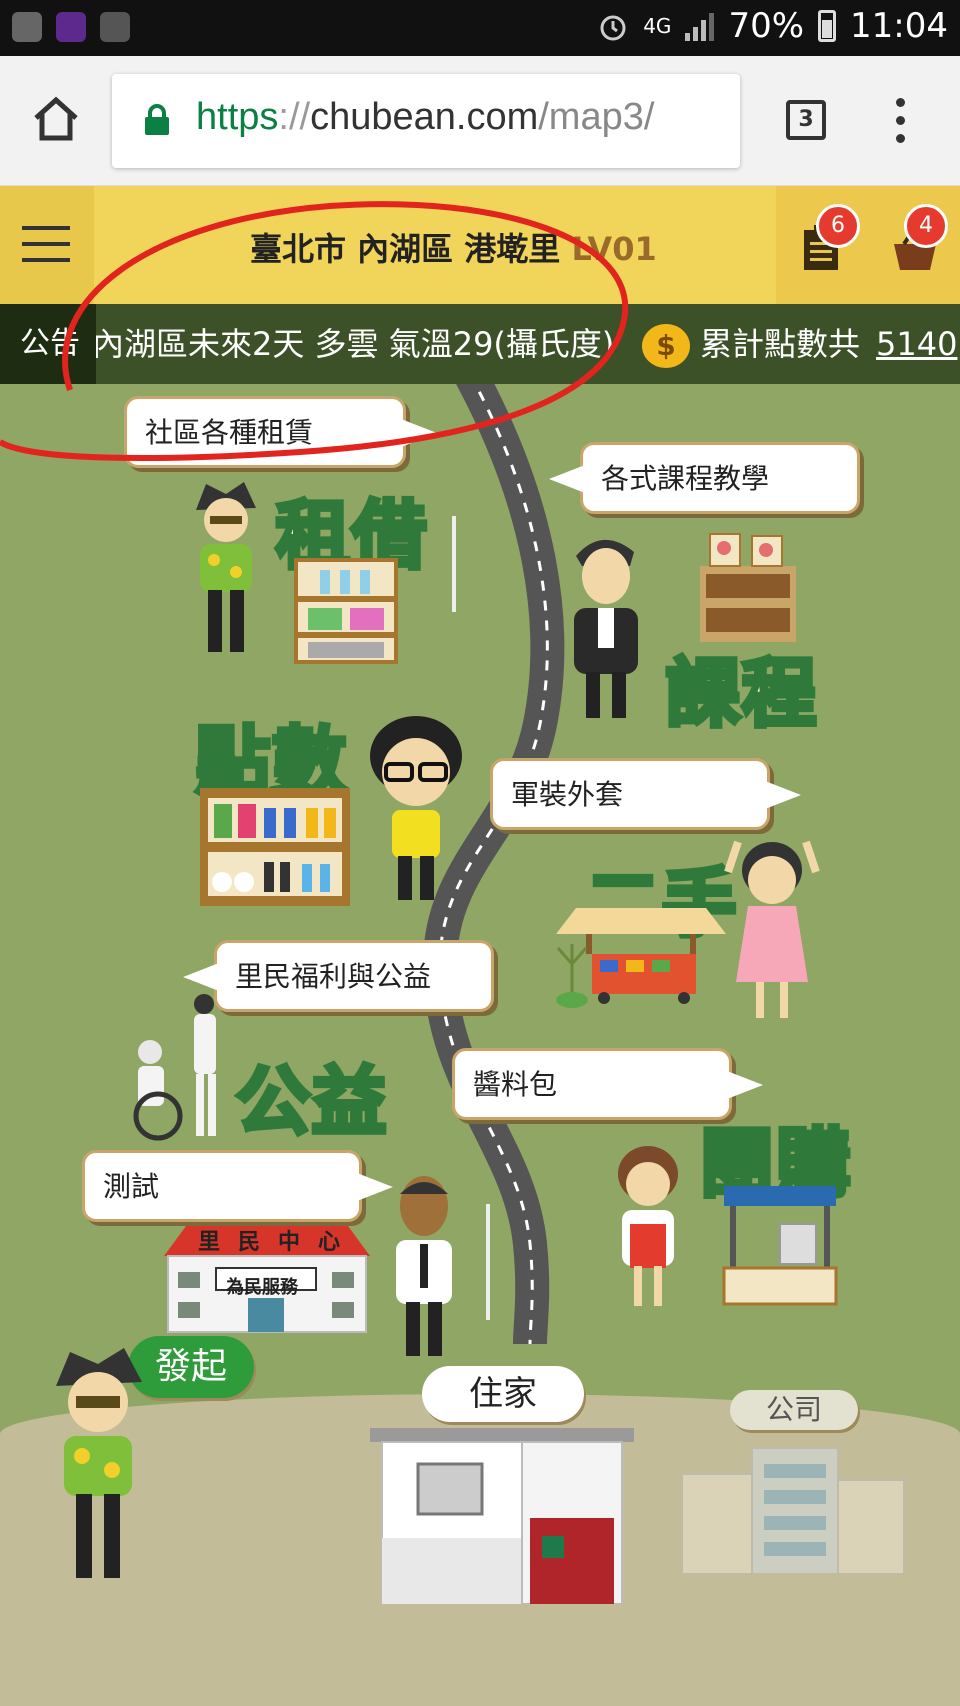  What do you see at coordinates (237, 1186) in the screenshot?
I see `test-bubble: 測試` at bounding box center [237, 1186].